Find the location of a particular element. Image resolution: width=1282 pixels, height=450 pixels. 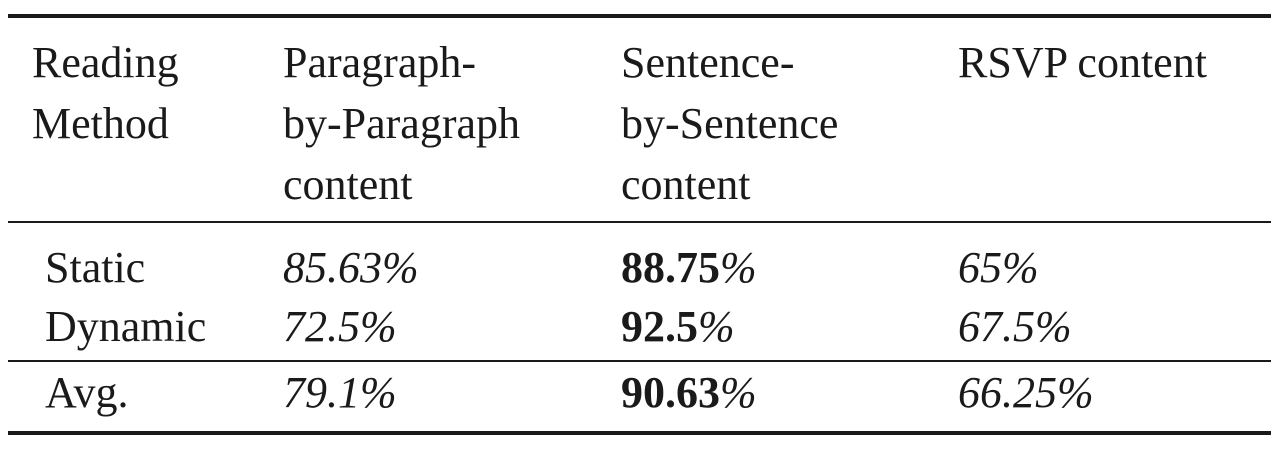

best-value: 90.63 is located at coordinates (670, 392).